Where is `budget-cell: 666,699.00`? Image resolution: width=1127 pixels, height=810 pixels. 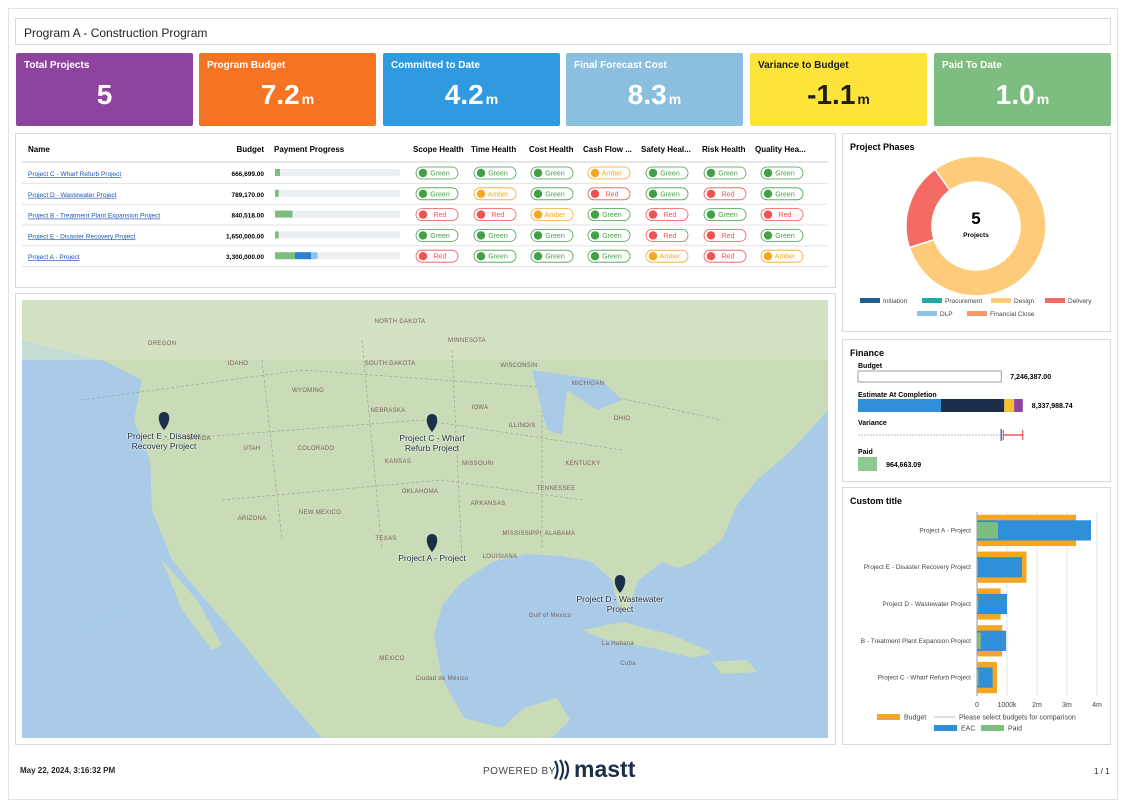
budget-cell: 666,699.00 is located at coordinates (247, 174).